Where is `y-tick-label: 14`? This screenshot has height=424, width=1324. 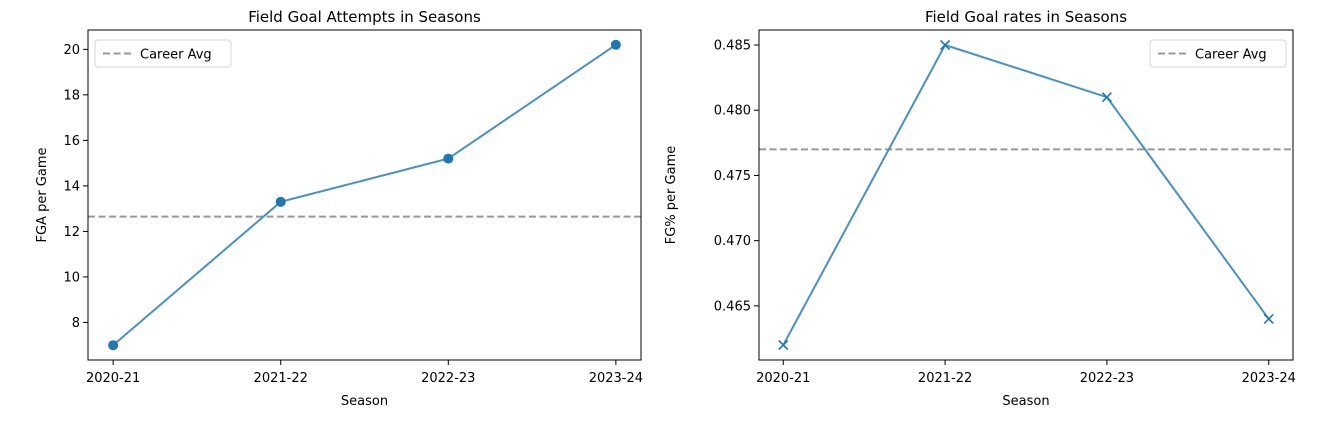 y-tick-label: 14 is located at coordinates (71, 186).